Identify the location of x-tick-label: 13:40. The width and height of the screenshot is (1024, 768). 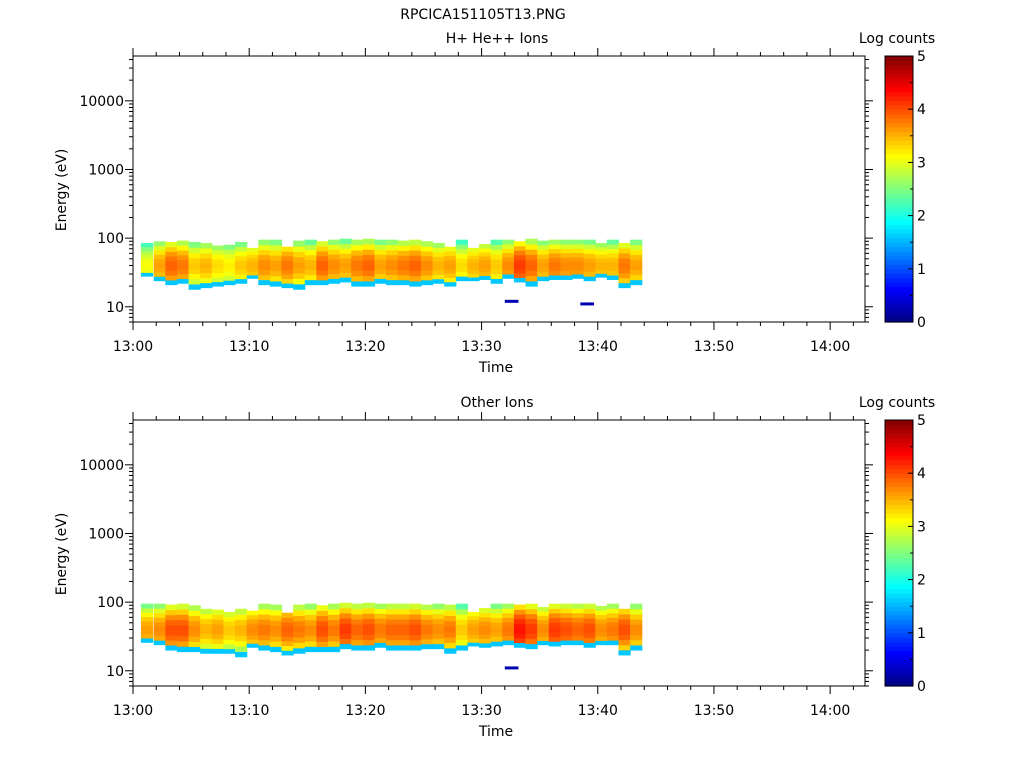
(598, 711).